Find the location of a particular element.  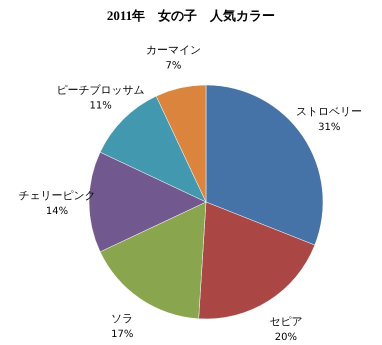

slice-label: ソラ is located at coordinates (122, 319).